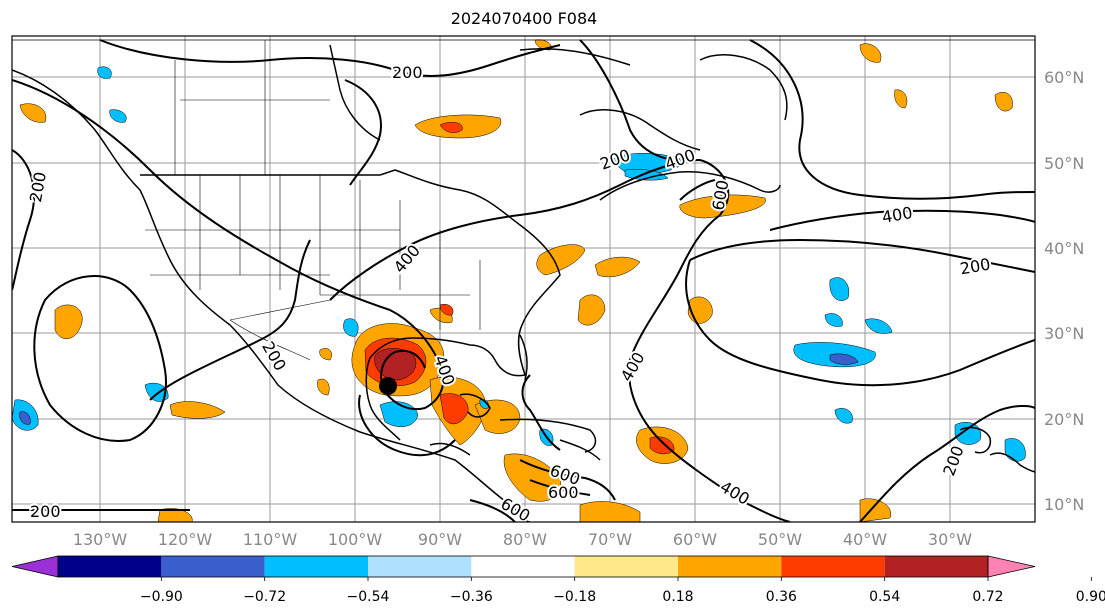 The width and height of the screenshot is (1105, 615). Describe the element at coordinates (610, 539) in the screenshot. I see `longitude-label: 70°W` at that location.